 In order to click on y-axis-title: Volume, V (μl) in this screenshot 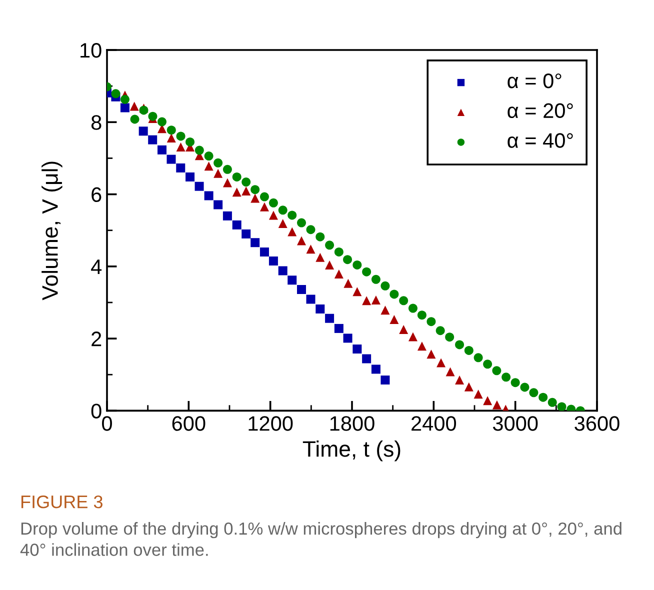, I will do `click(52, 231)`.